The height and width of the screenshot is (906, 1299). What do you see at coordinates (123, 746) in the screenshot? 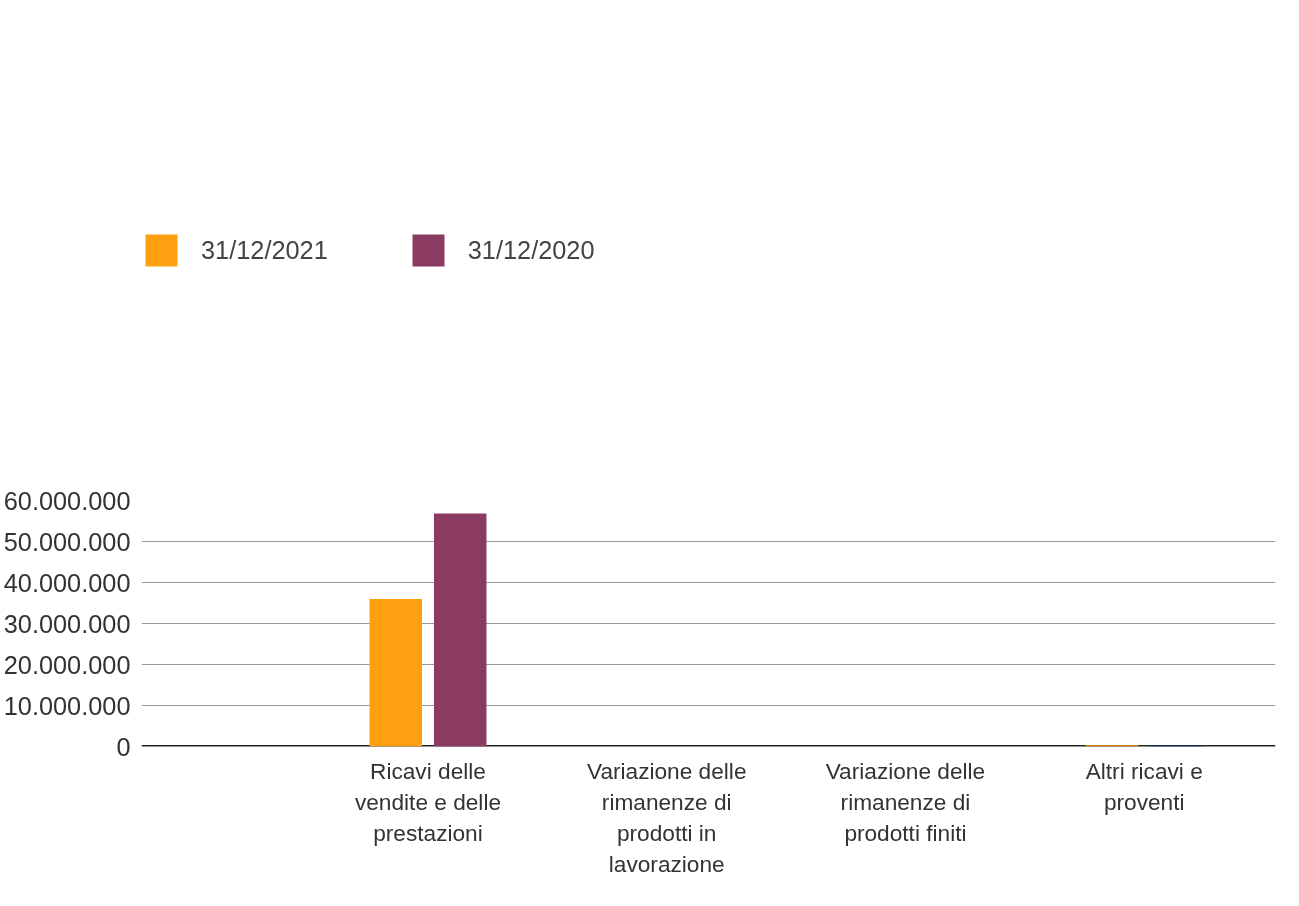
I see `y-tick-label: 0` at bounding box center [123, 746].